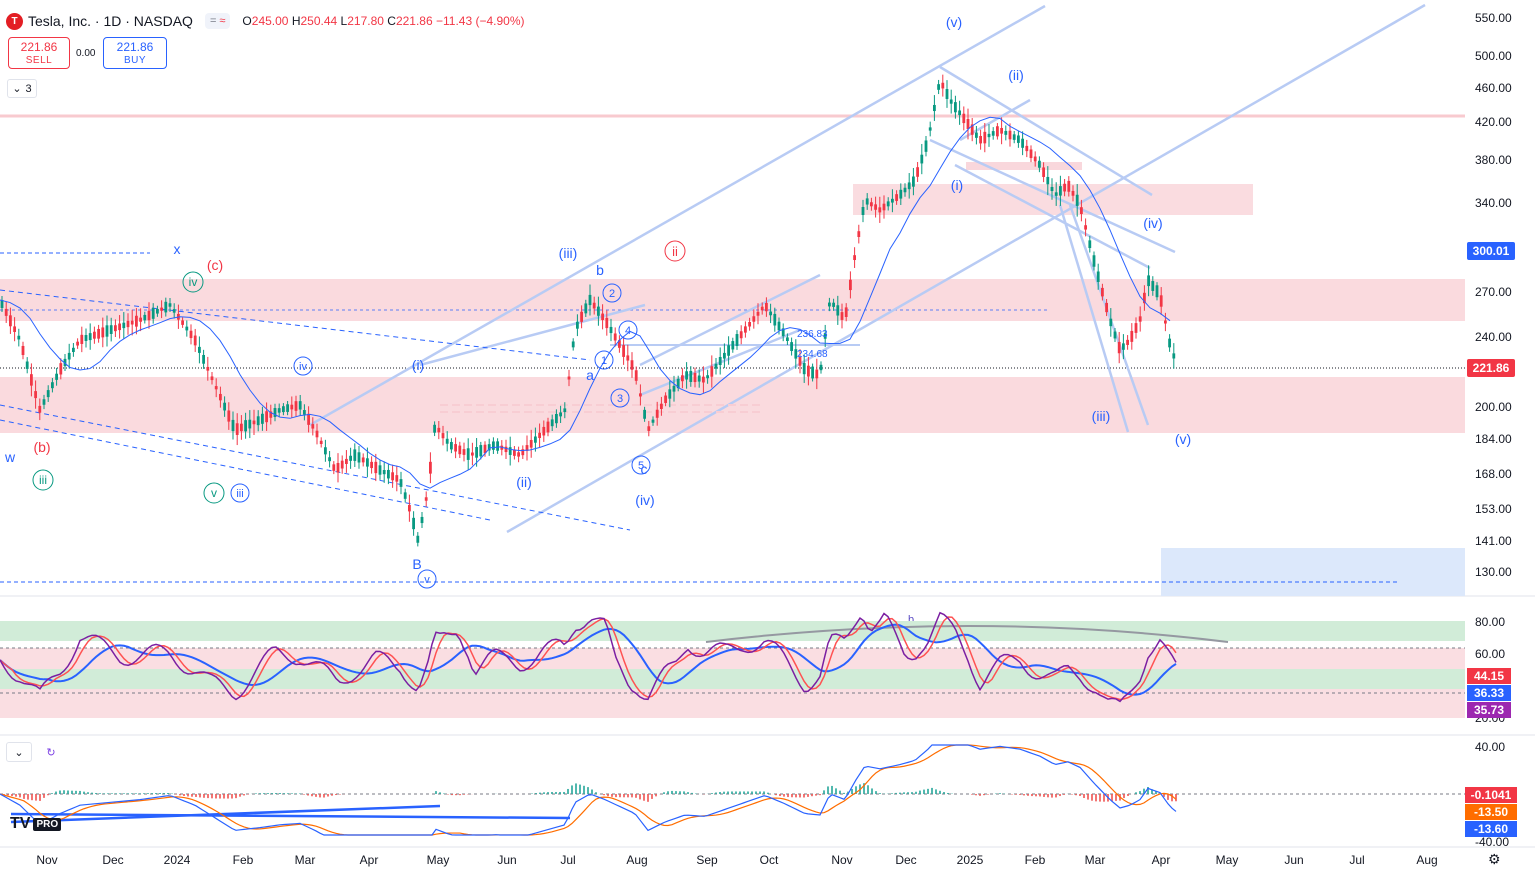  What do you see at coordinates (1313, 572) in the screenshot?
I see `target-box` at bounding box center [1313, 572].